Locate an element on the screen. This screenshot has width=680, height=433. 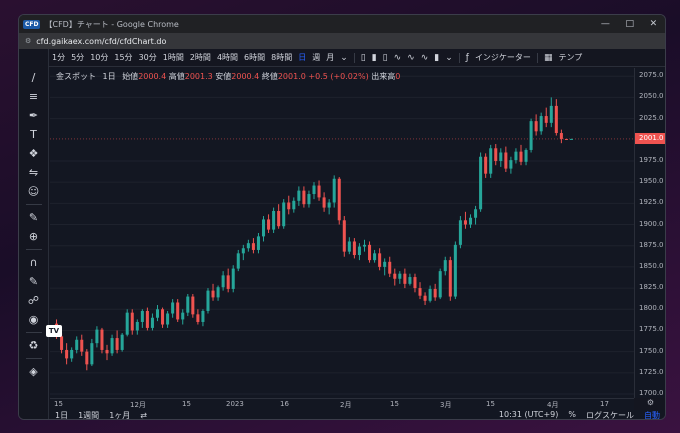
zoom-in-icon: ⊕ is located at coordinates (33, 236).